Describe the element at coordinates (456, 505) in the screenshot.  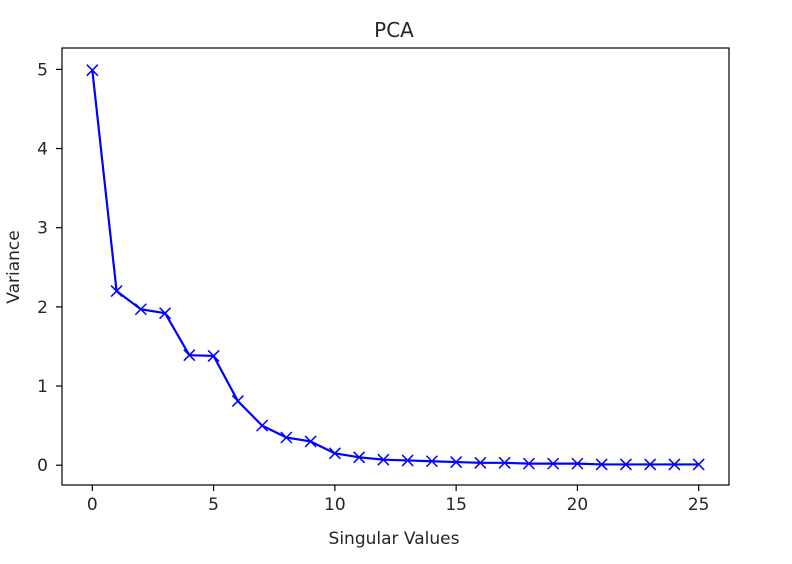
I see `x-tick-label: 15` at that location.